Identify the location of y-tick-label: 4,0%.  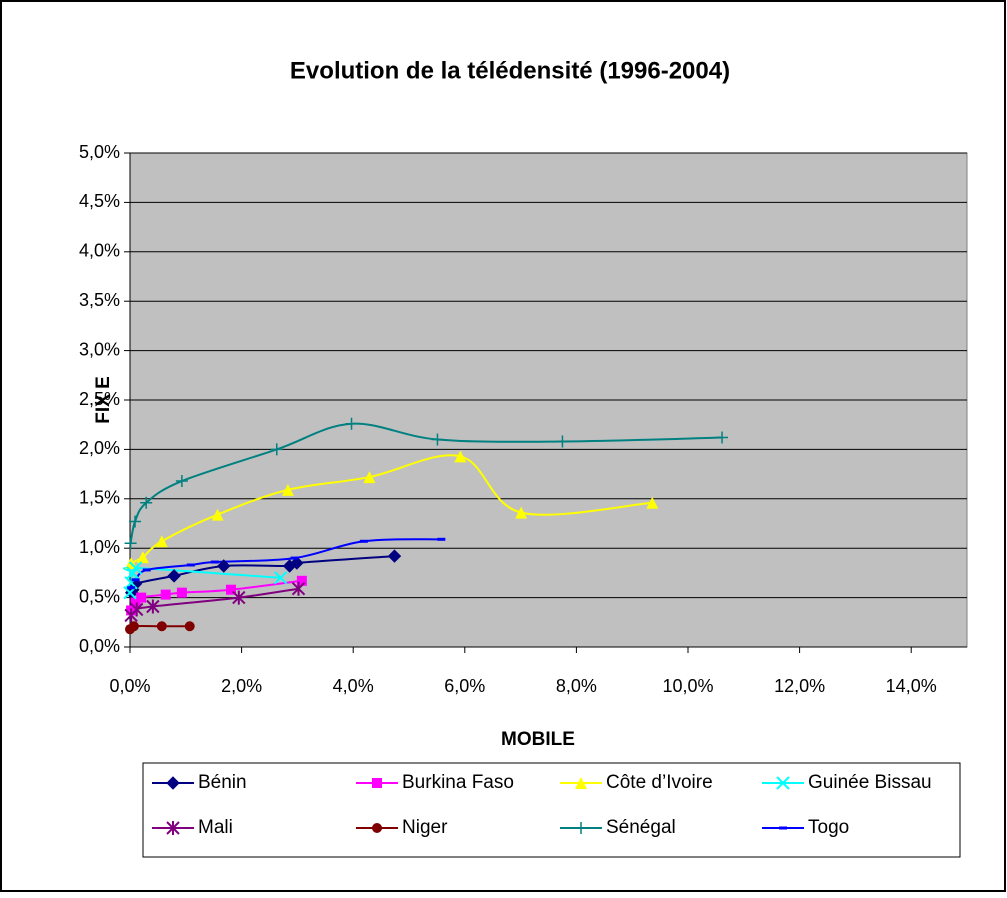
(99, 251).